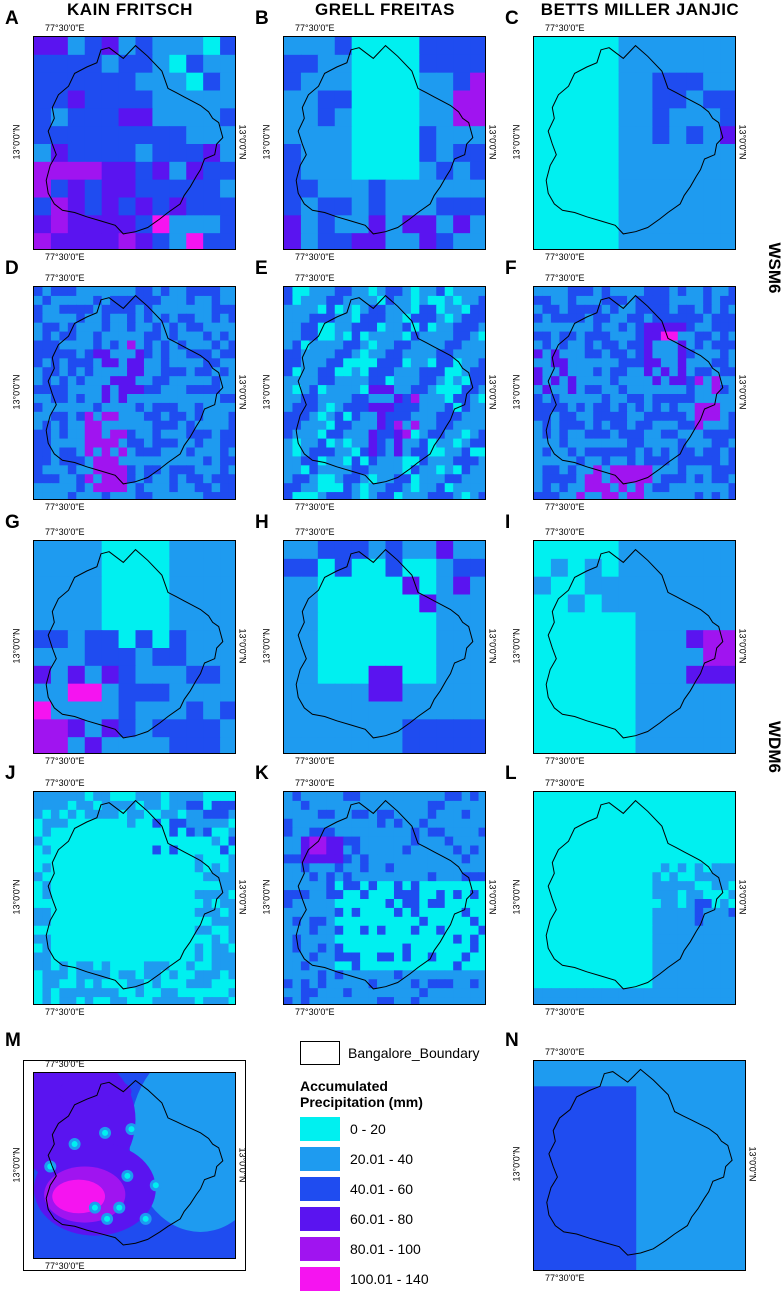 This screenshot has height=1296, width=782. What do you see at coordinates (773, 747) in the screenshot?
I see `row-label-wdm6: WDM6` at bounding box center [773, 747].